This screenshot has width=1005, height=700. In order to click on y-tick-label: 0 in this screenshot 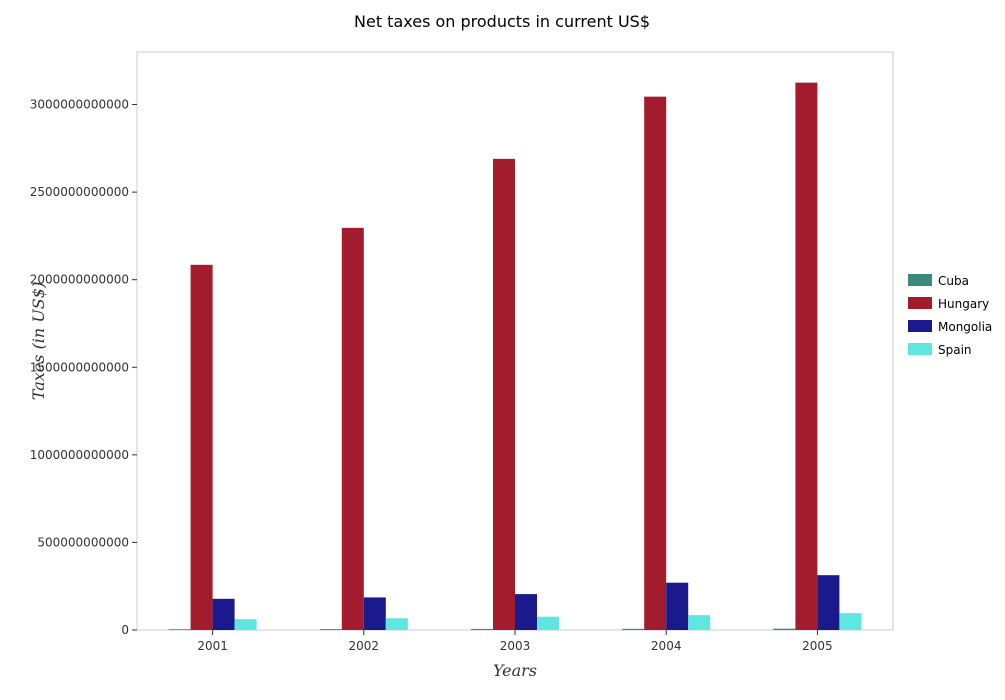, I will do `click(125, 630)`.